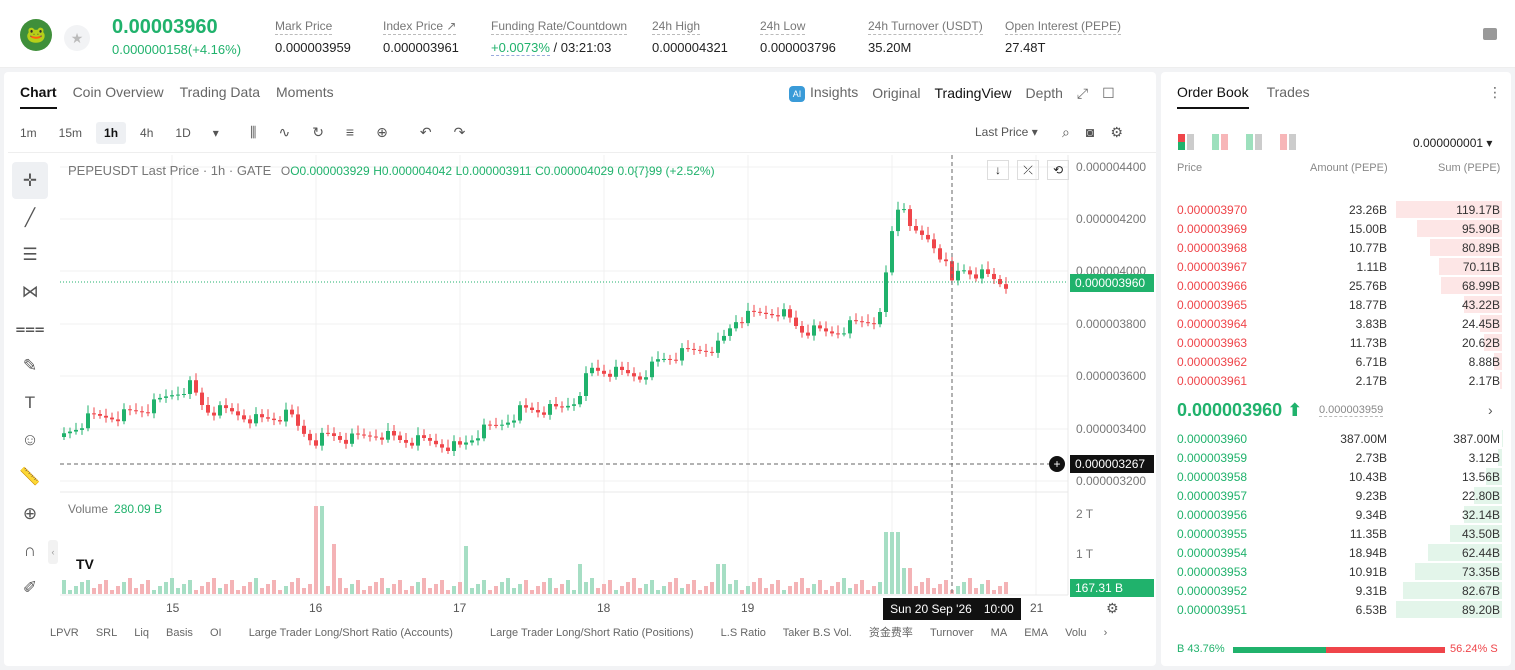 Image resolution: width=1515 pixels, height=670 pixels. I want to click on tf-4h: 4h, so click(147, 133).